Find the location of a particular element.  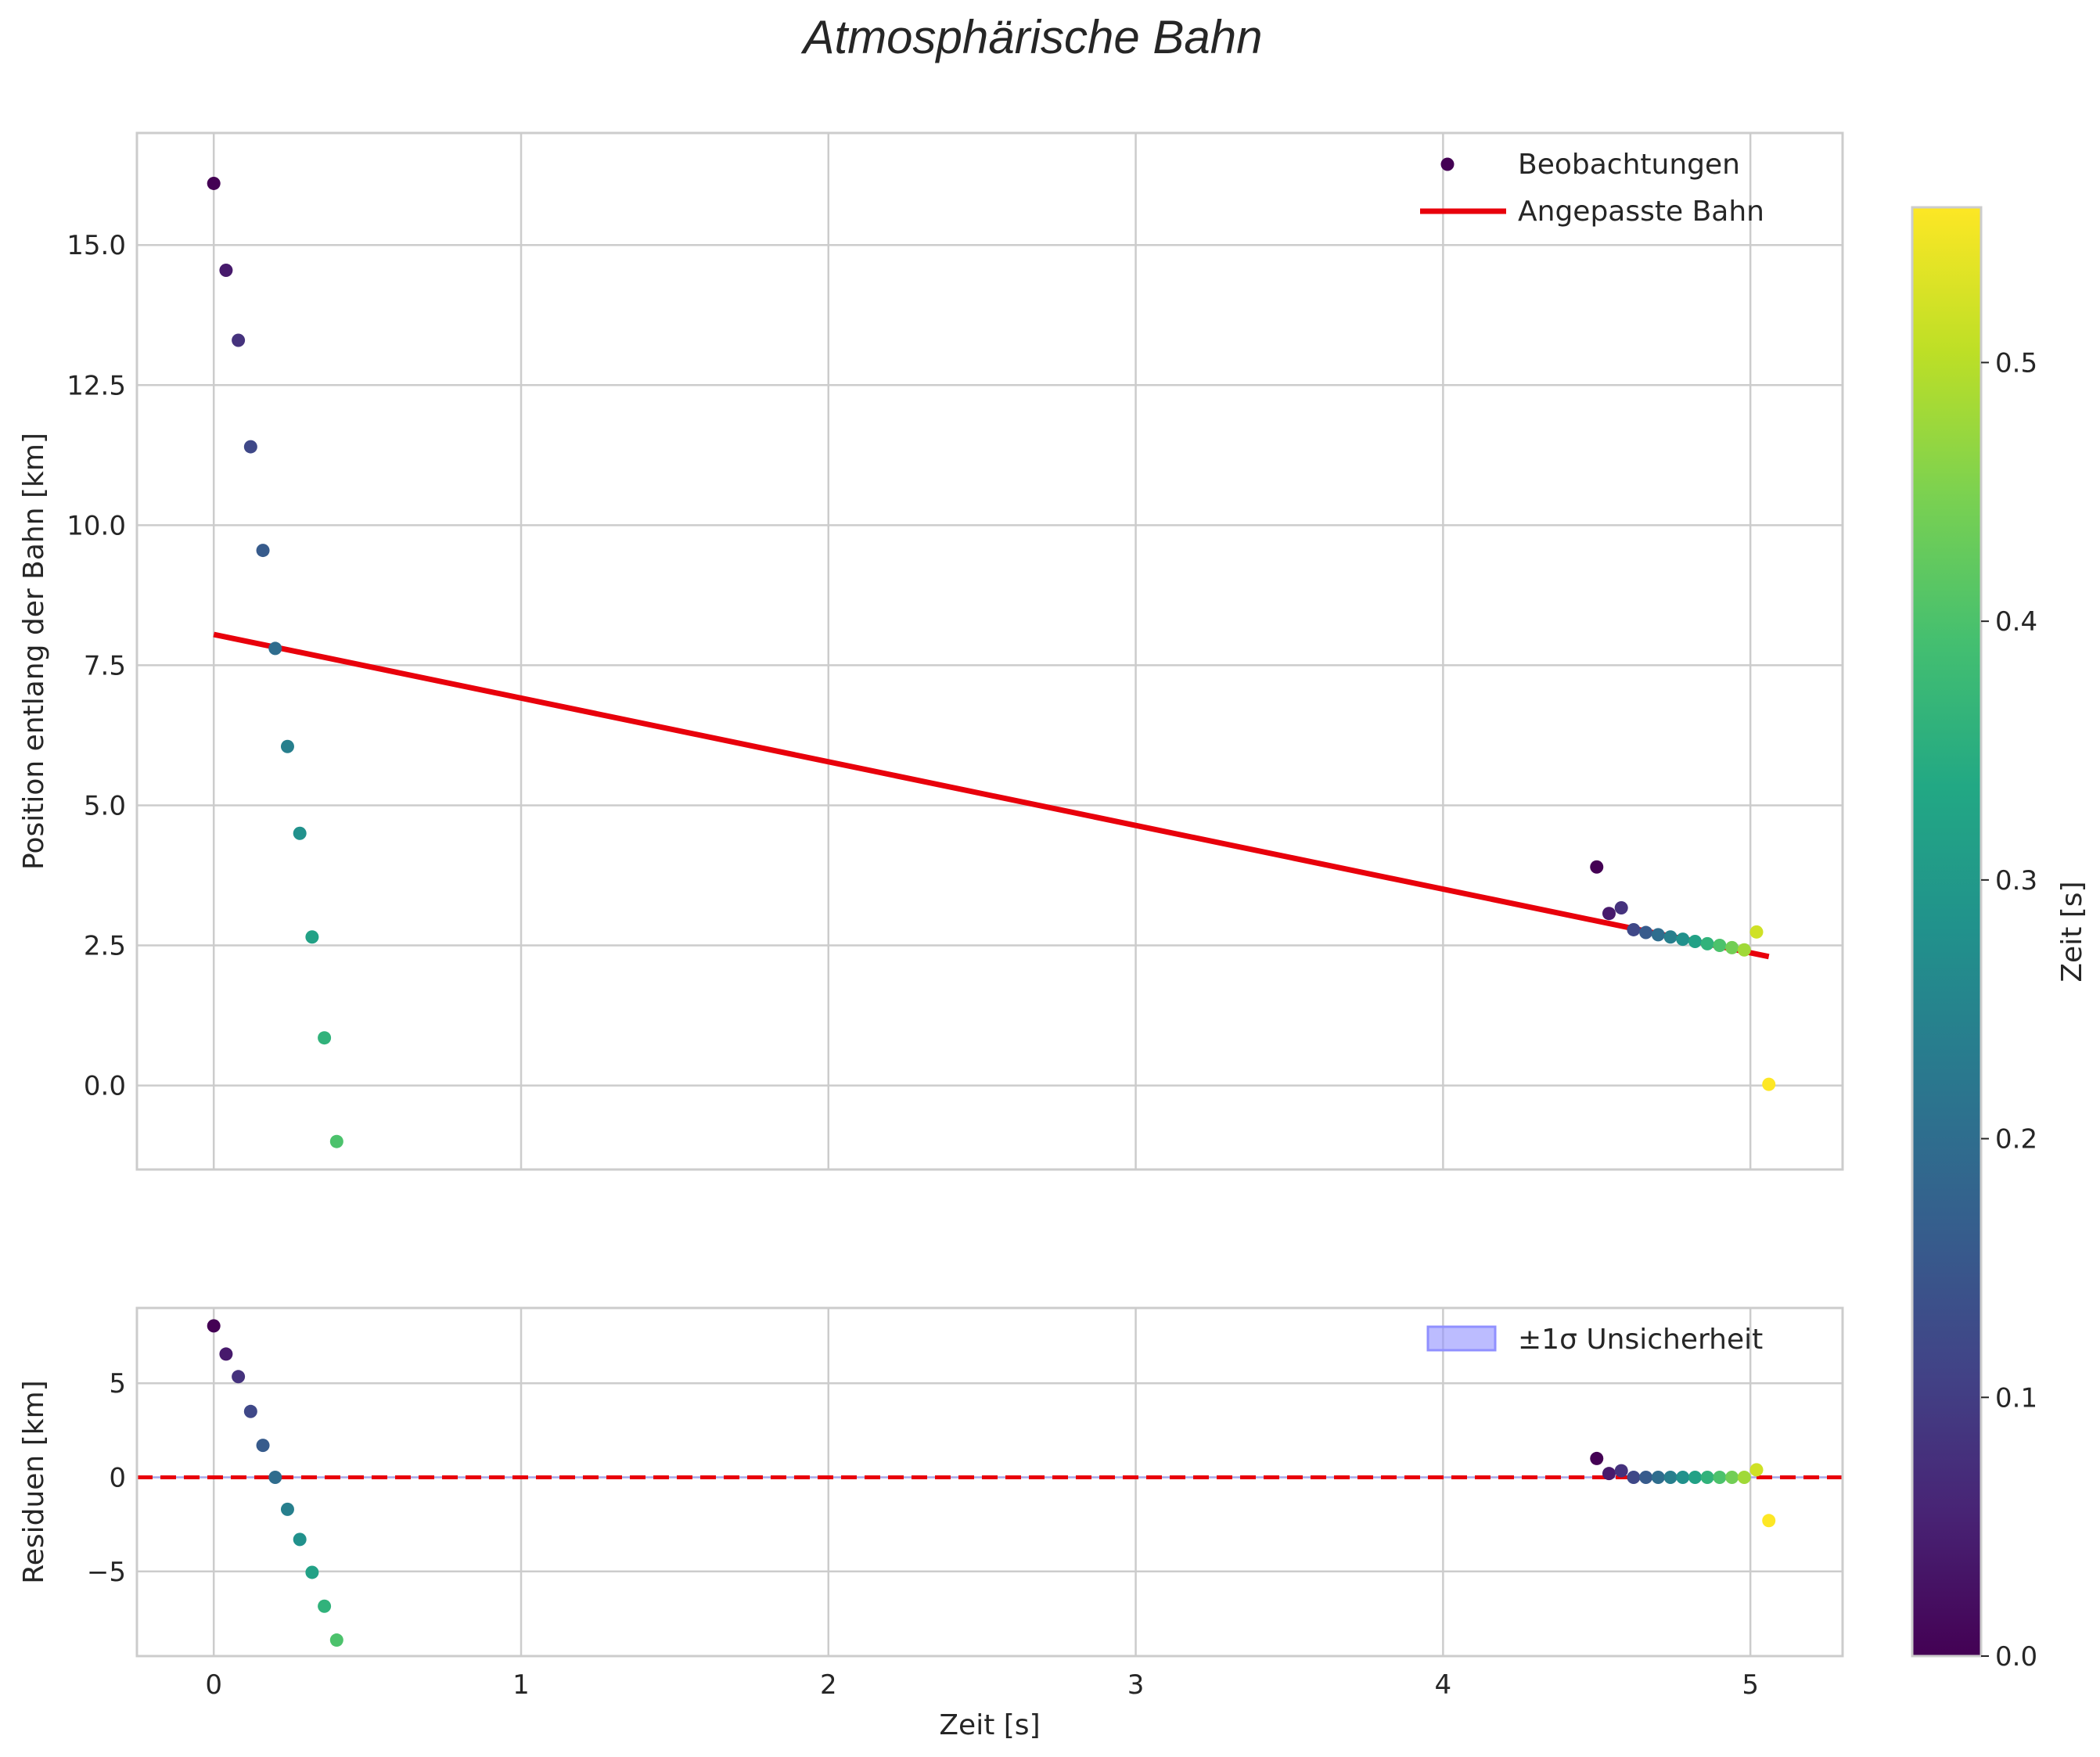

y-axis-label: Position entlang der Bahn [km] is located at coordinates (34, 651).